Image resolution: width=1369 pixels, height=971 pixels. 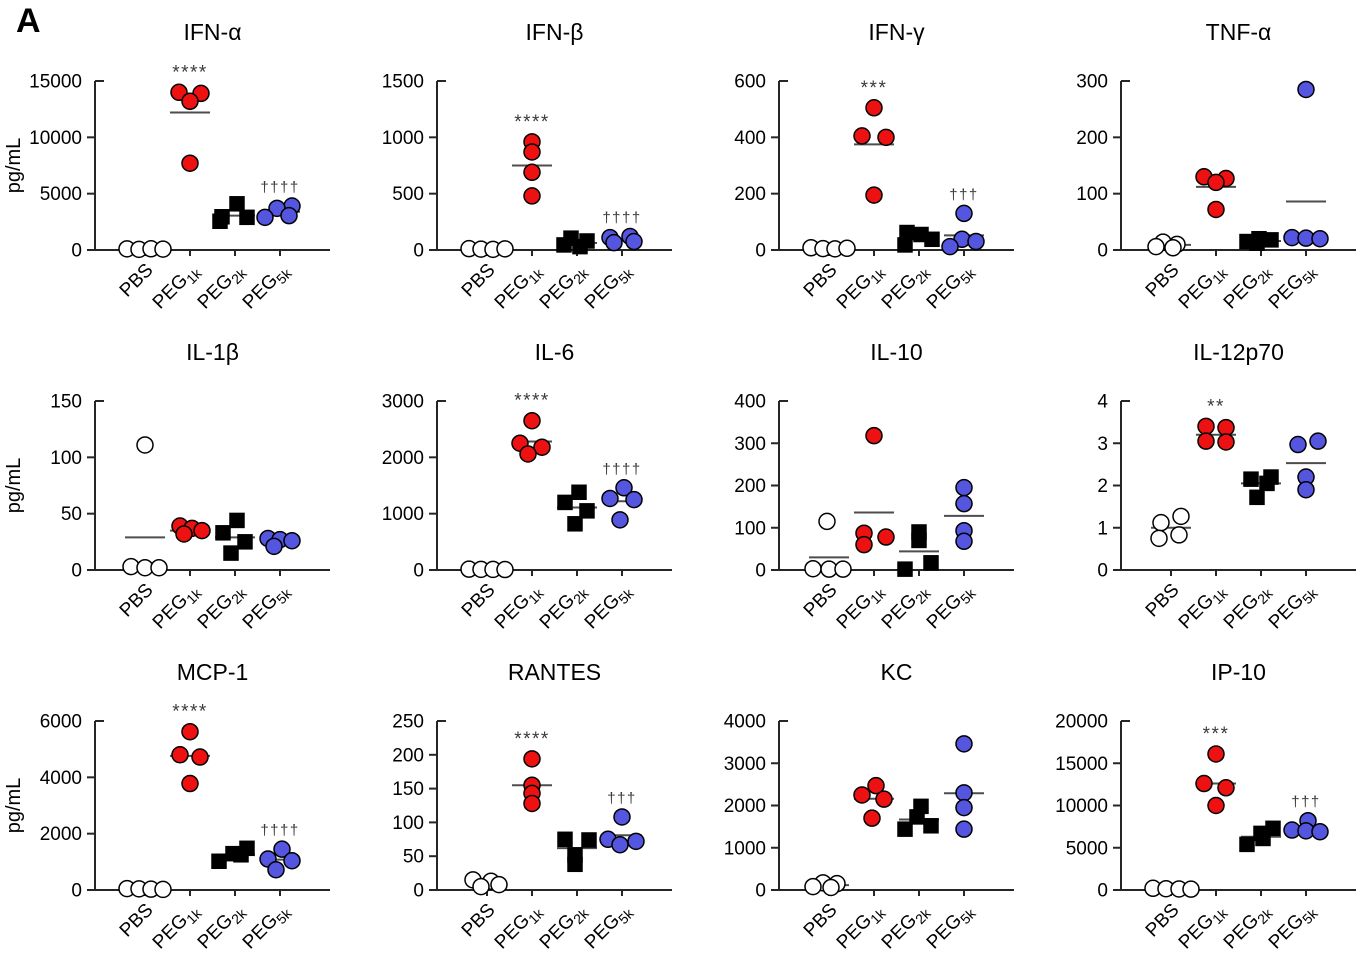 What do you see at coordinates (564, 927) in the screenshot?
I see `x-tick-label: PEG2k` at bounding box center [564, 927].